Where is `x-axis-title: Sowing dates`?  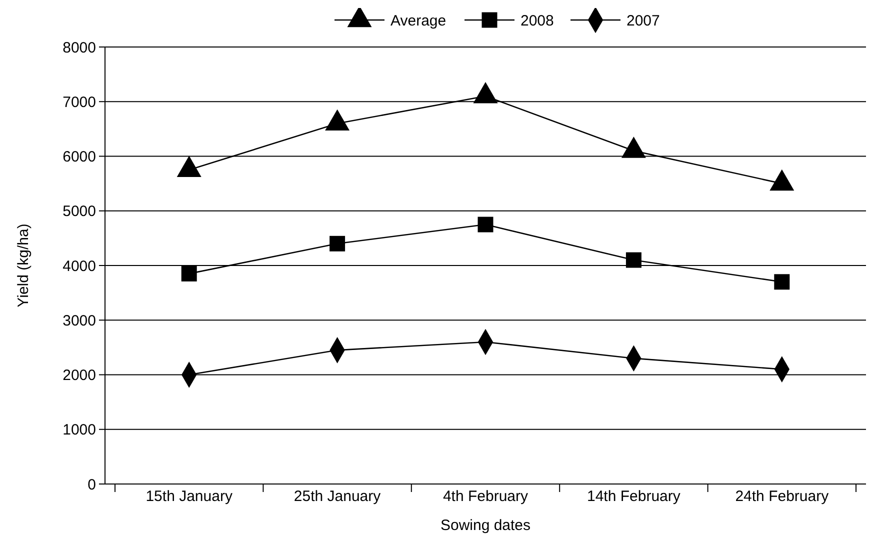
x-axis-title: Sowing dates is located at coordinates (485, 525).